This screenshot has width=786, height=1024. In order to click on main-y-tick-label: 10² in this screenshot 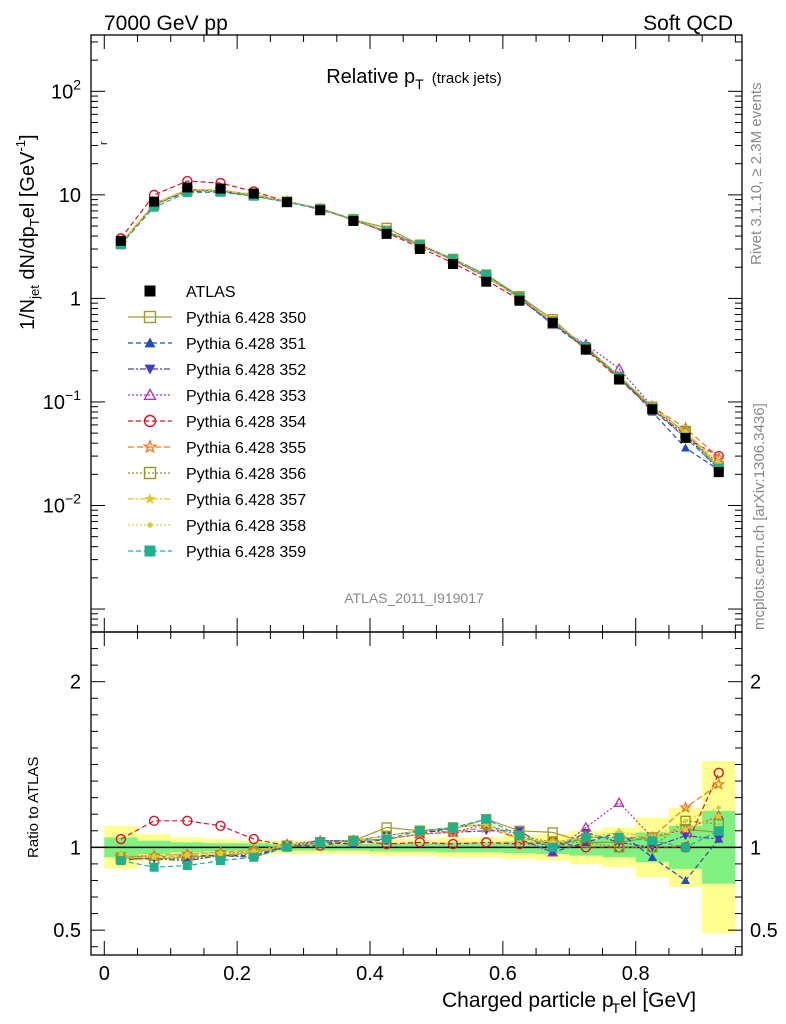, I will do `click(66, 89)`.